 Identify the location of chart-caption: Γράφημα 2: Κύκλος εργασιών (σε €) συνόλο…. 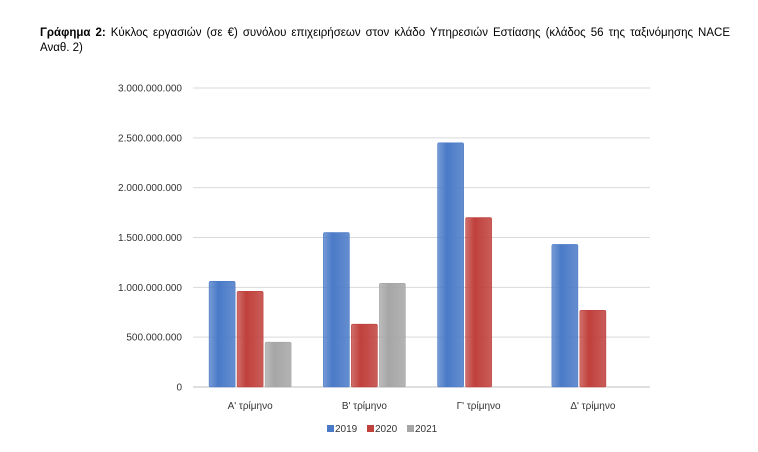
(385, 41).